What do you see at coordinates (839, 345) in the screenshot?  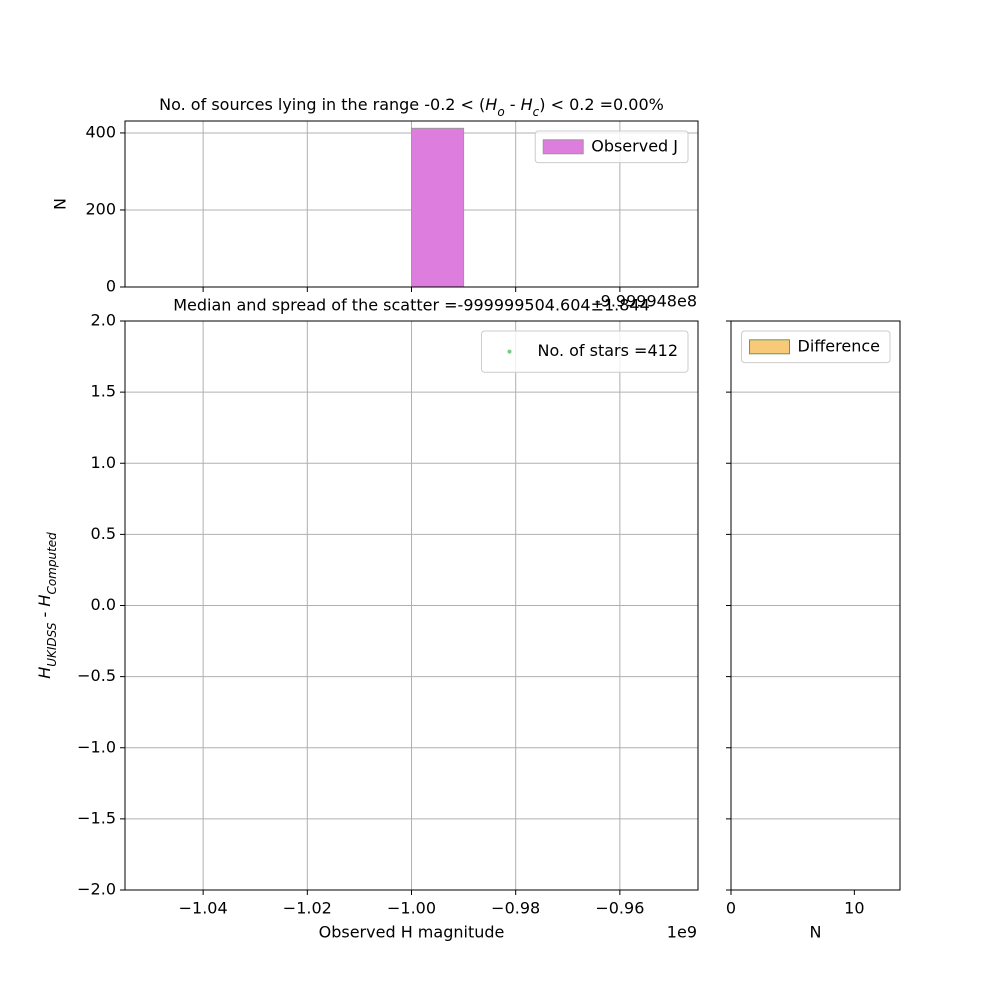 I see `legend-label: Difference` at bounding box center [839, 345].